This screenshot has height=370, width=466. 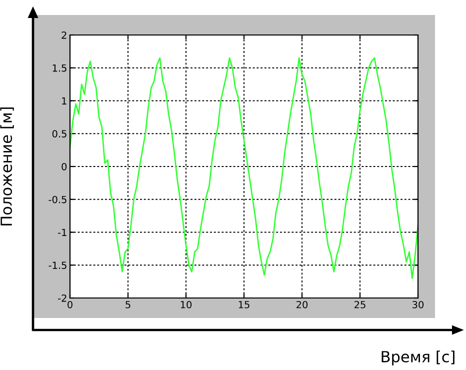 I want to click on x-tick-label: 25, so click(x=360, y=304).